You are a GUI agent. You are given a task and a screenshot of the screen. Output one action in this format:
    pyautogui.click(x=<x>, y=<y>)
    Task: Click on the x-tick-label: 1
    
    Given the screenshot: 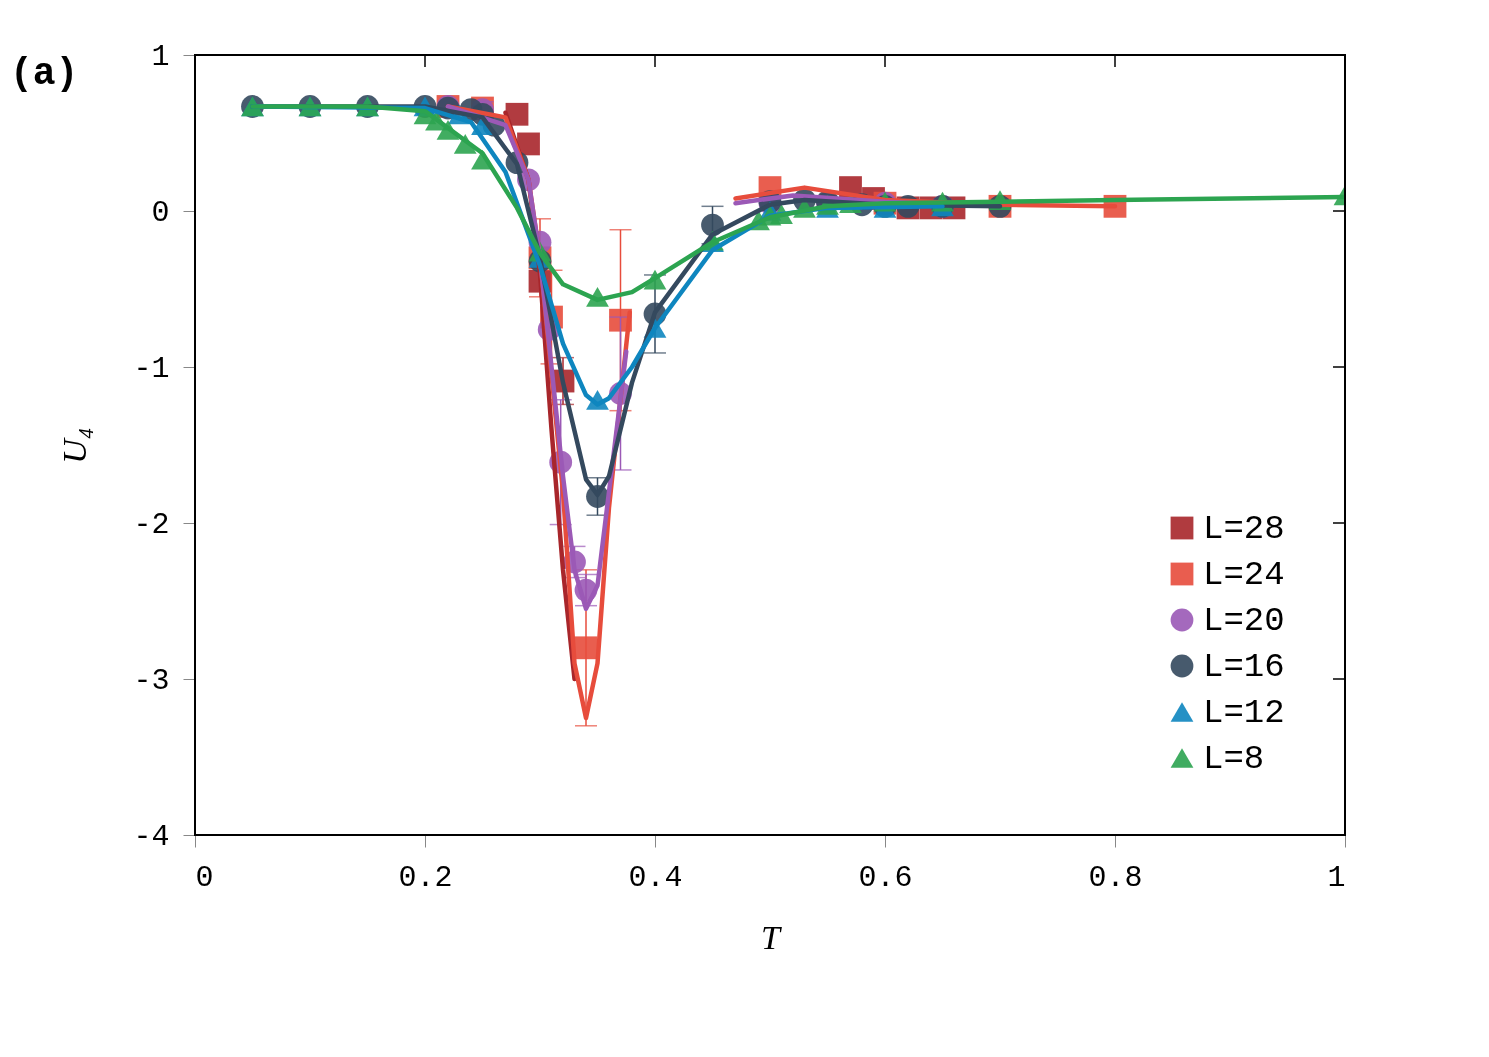 What is the action you would take?
    pyautogui.click(x=1336, y=877)
    